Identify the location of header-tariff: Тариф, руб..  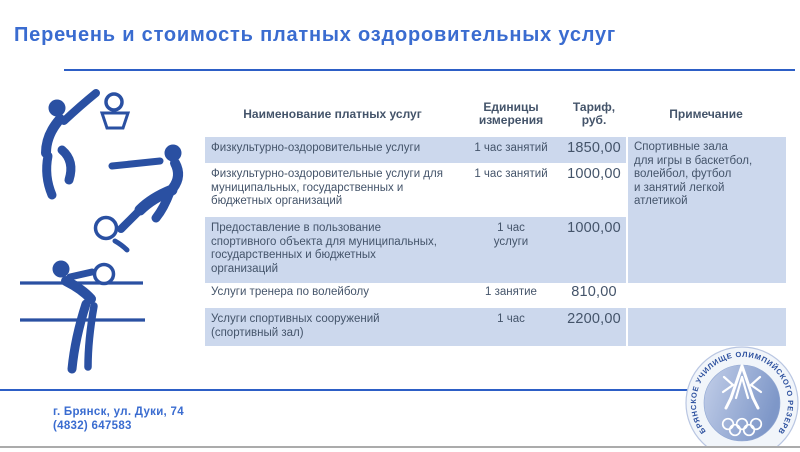
(594, 113).